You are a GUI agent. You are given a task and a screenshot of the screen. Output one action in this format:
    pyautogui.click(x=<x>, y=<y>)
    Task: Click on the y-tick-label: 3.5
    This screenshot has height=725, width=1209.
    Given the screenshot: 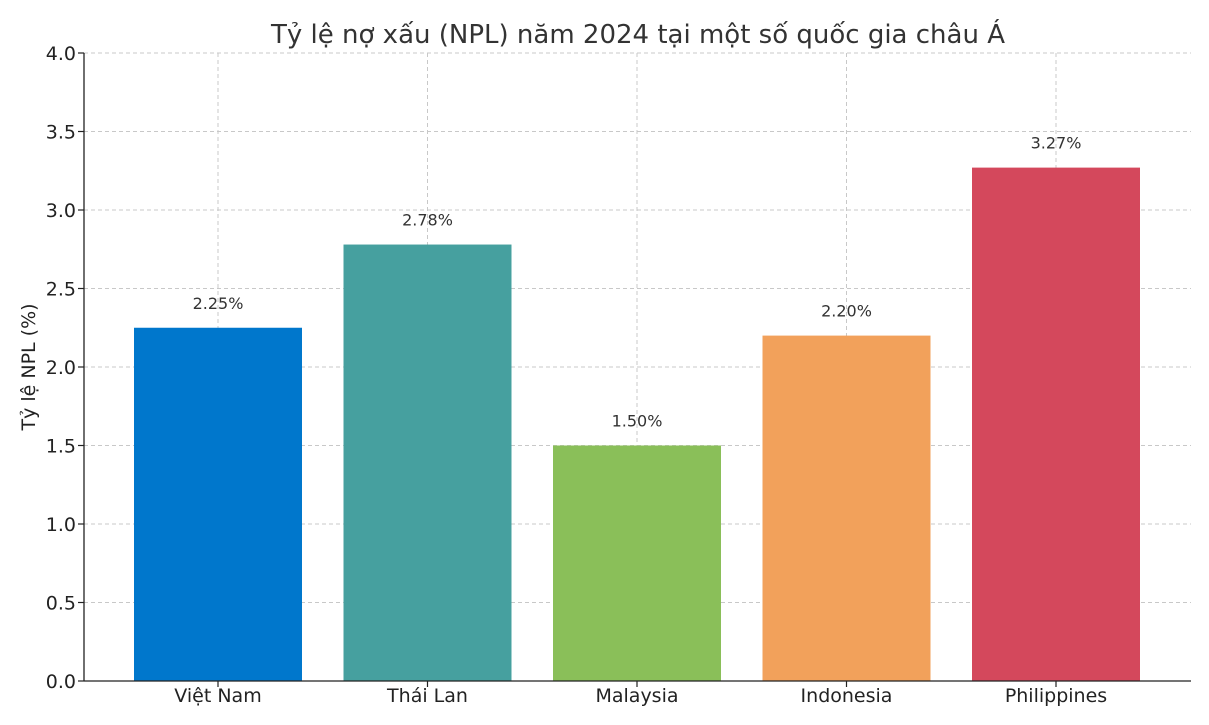 What is the action you would take?
    pyautogui.click(x=61, y=133)
    